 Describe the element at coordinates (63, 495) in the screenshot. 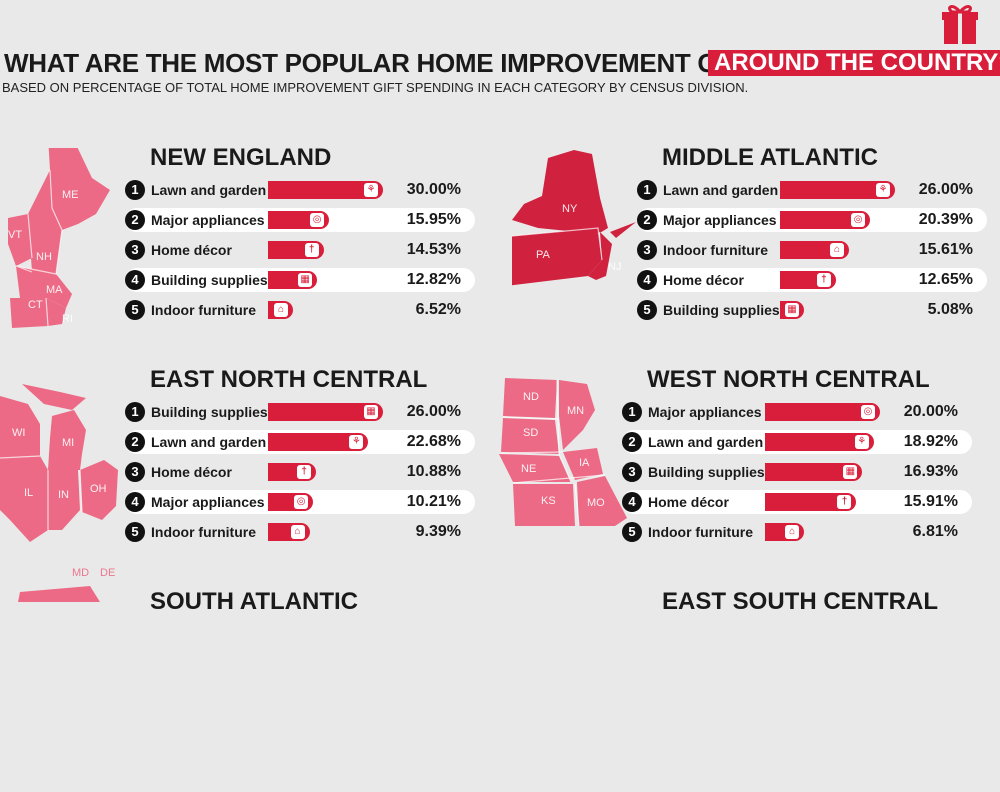

I see `map-label: IN` at that location.